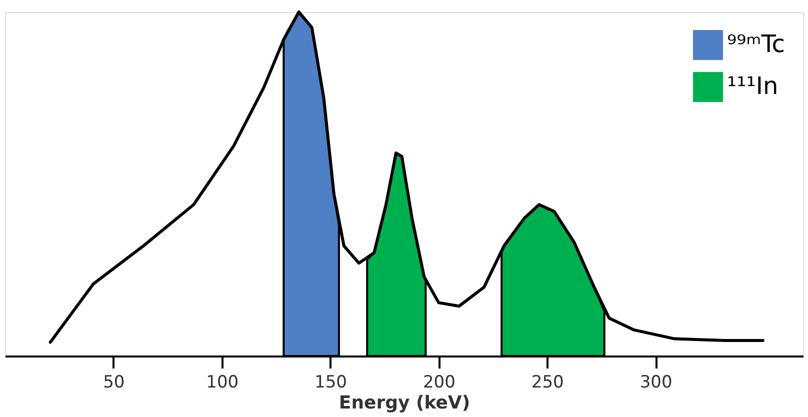 The width and height of the screenshot is (808, 417). What do you see at coordinates (547, 382) in the screenshot?
I see `x-tick-label: 250` at bounding box center [547, 382].